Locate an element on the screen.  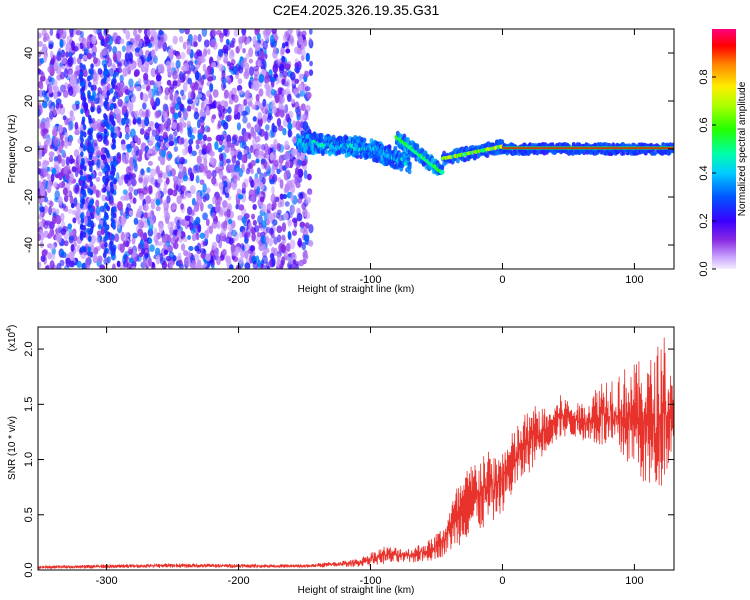
tick-label: 0.4 is located at coordinates (704, 172).